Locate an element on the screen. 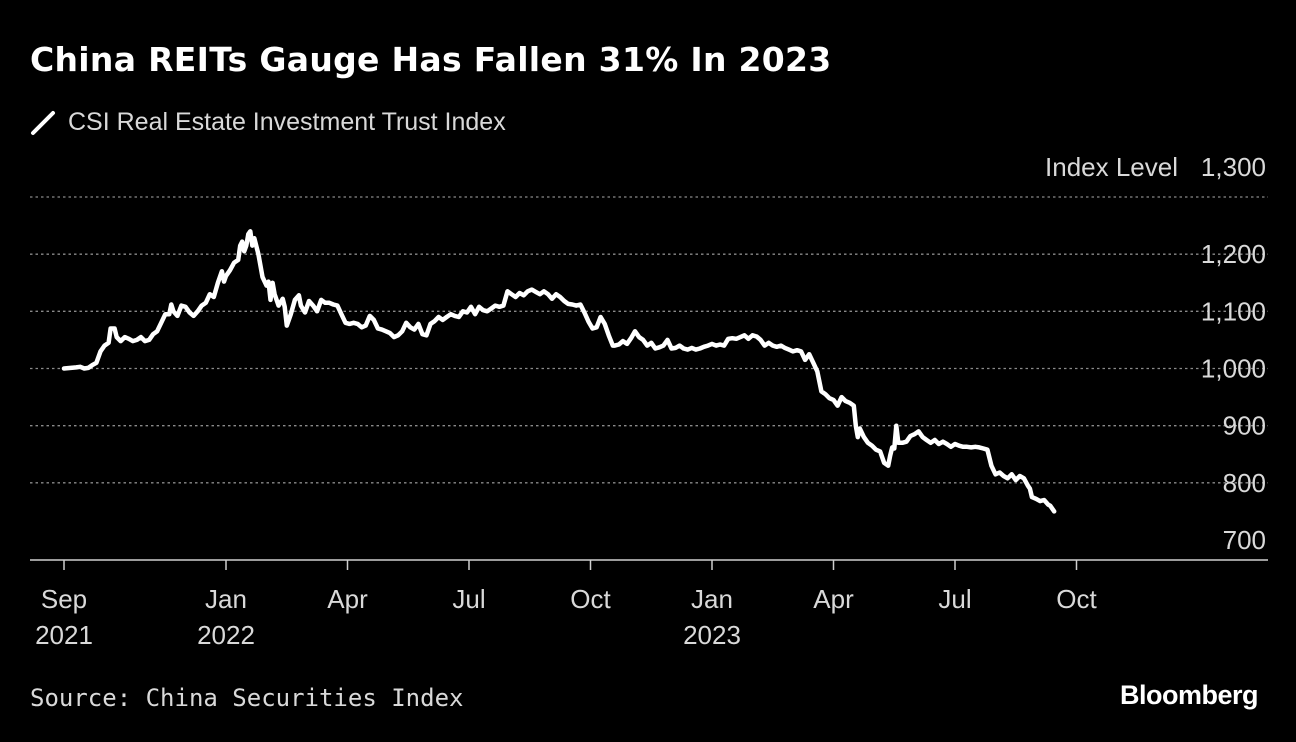 This screenshot has width=1296, height=742. y-tick-label: 900 is located at coordinates (1244, 426).